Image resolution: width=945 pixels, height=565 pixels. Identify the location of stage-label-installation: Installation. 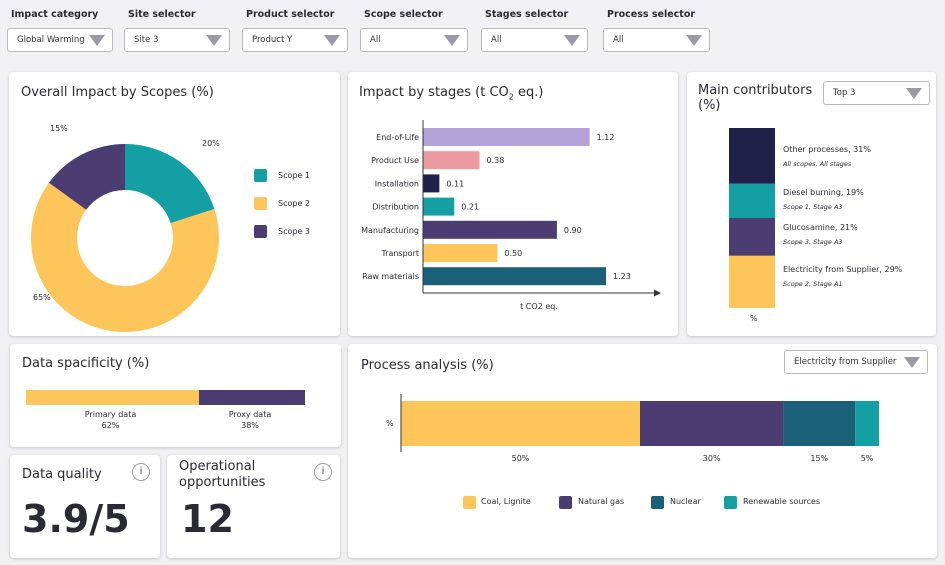
(397, 183).